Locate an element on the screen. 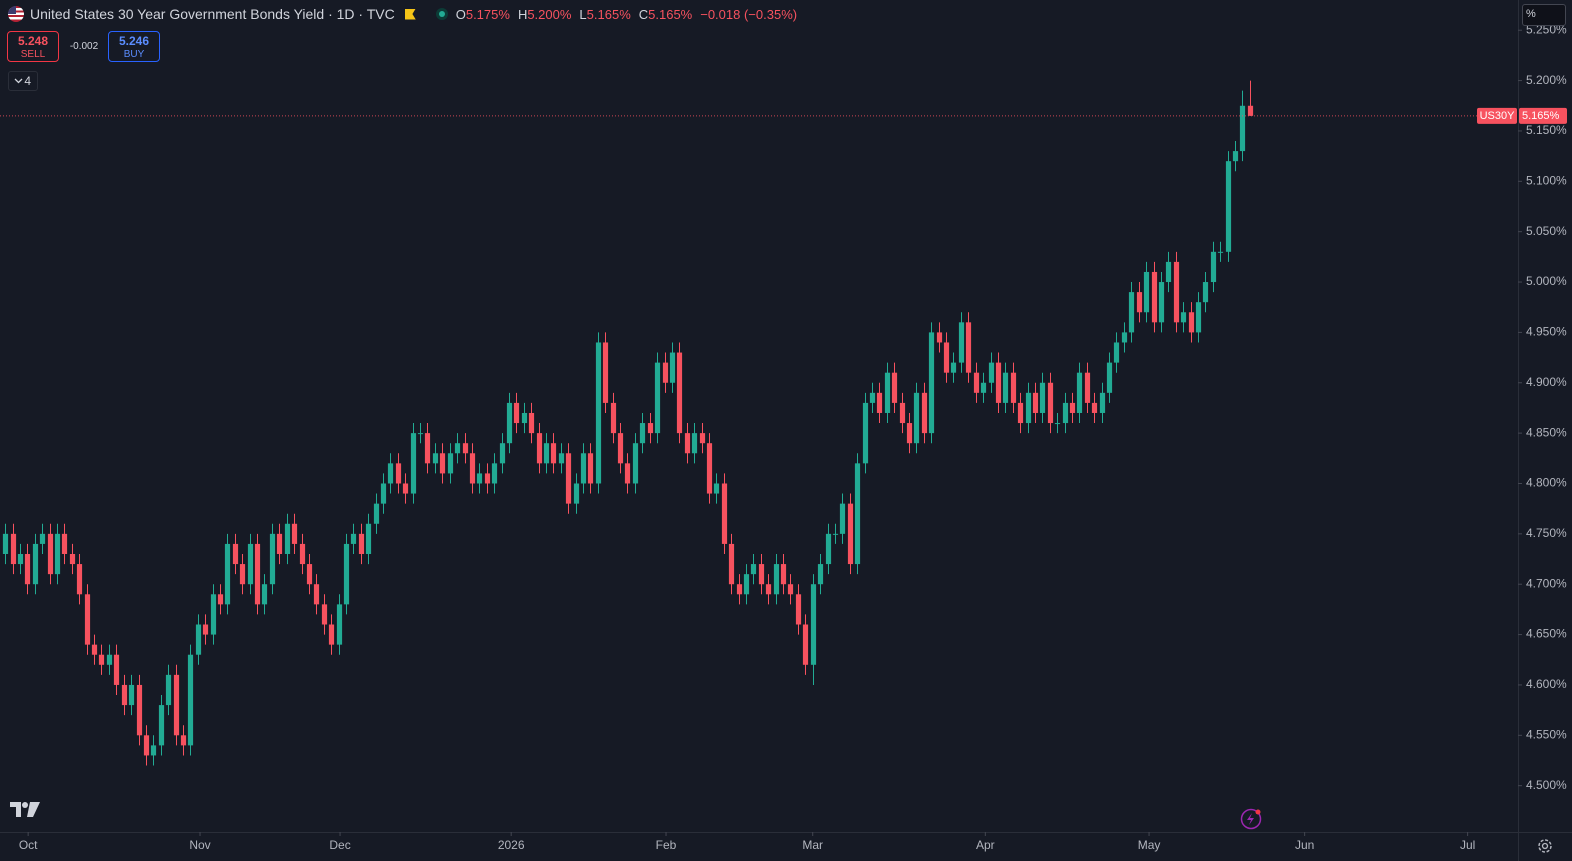 The image size is (1572, 861). spread: -0.002 is located at coordinates (84, 46).